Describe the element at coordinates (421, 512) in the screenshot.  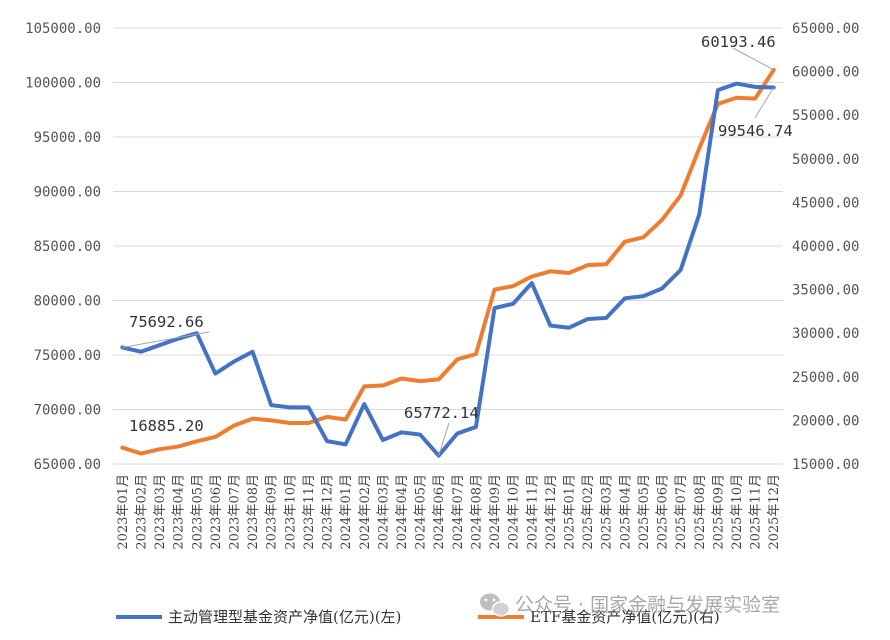
I see `x-tick-label: 2024年05月` at that location.